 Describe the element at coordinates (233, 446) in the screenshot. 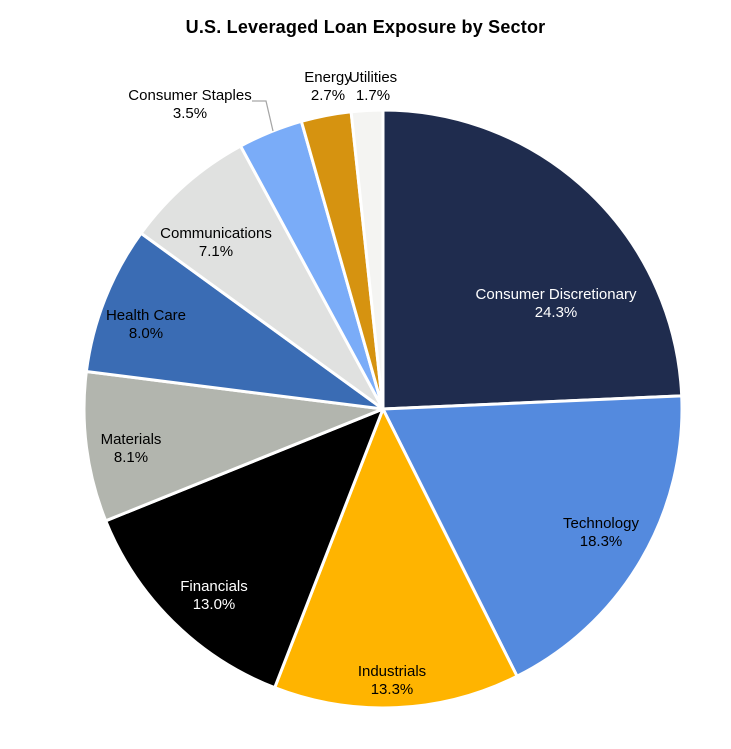

I see `pie-slice-materials` at that location.